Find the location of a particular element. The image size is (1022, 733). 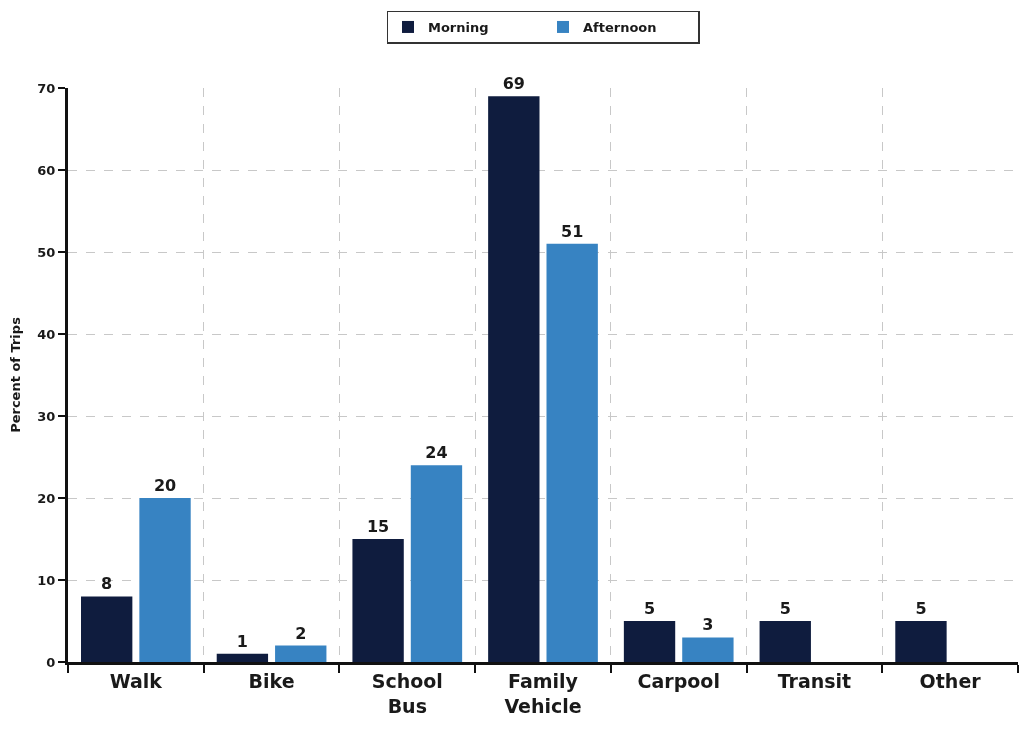

y-tick-label: 60 is located at coordinates (46, 170).